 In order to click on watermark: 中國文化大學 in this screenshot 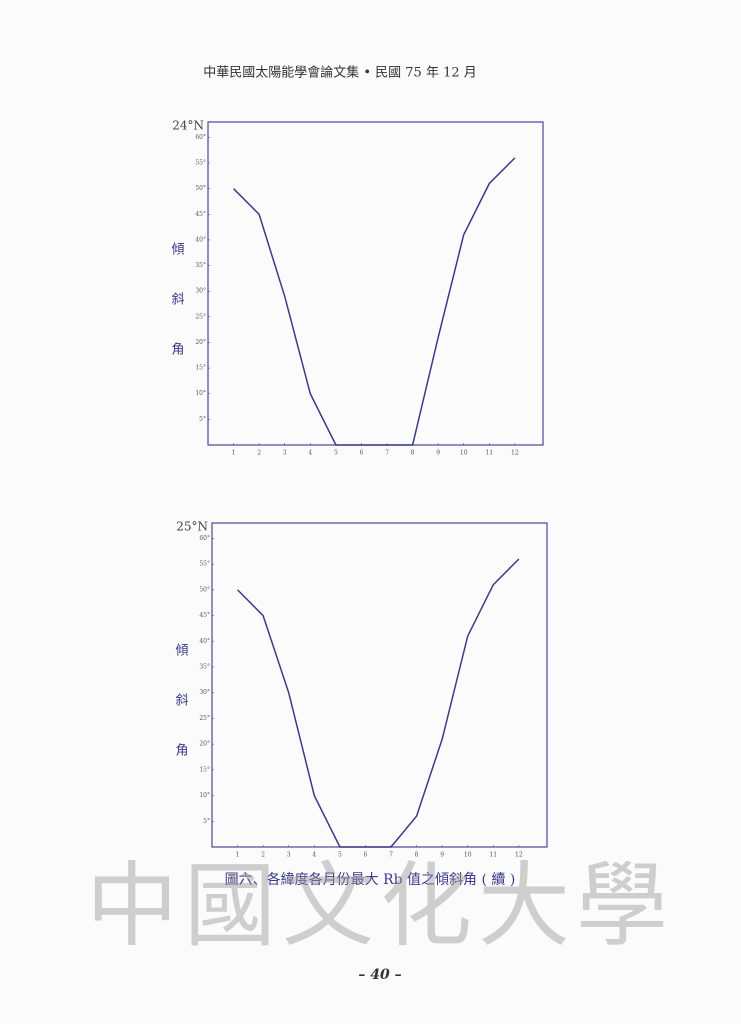, I will do `click(380, 905)`.